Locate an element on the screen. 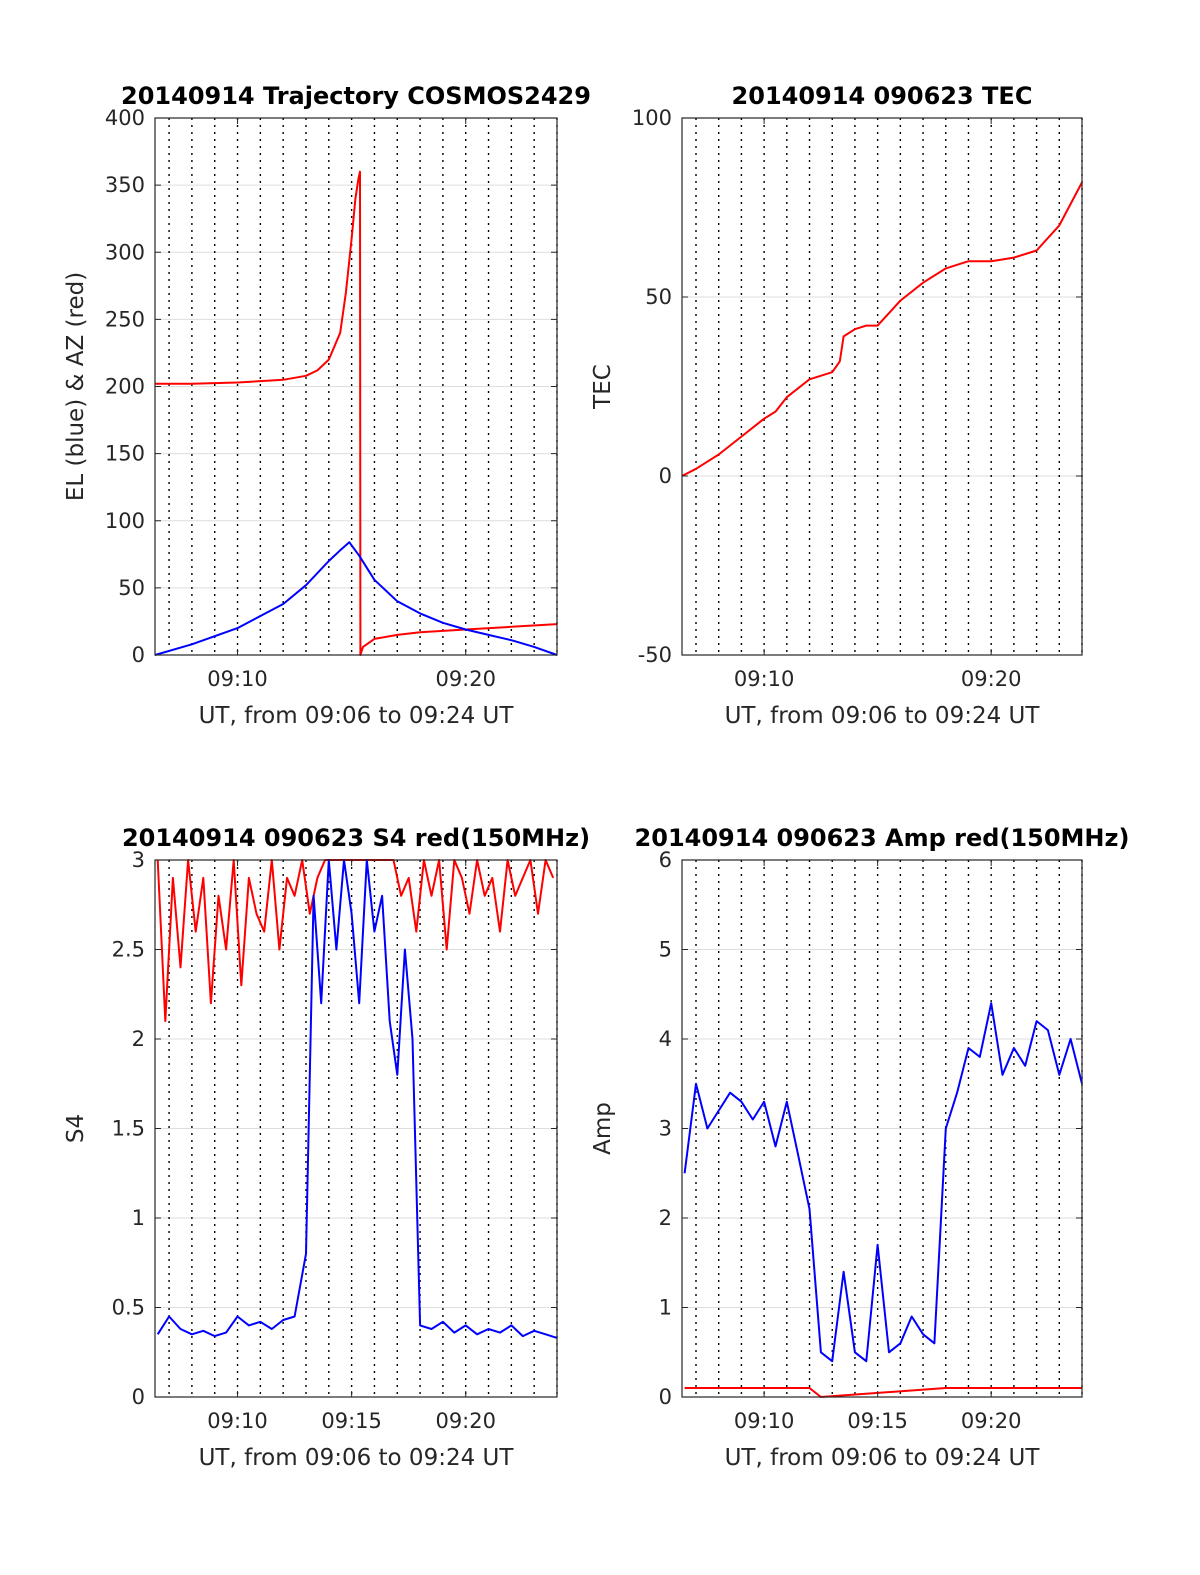 This screenshot has height=1575, width=1200. y-axis-label: Amp is located at coordinates (603, 1128).